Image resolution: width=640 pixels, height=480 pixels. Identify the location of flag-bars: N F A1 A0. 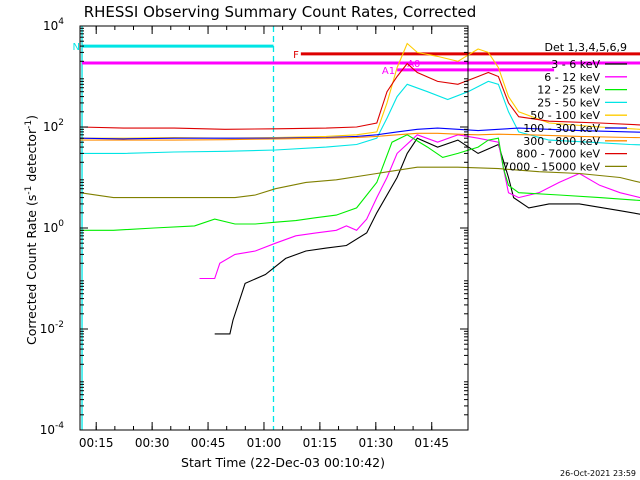
(356, 59).